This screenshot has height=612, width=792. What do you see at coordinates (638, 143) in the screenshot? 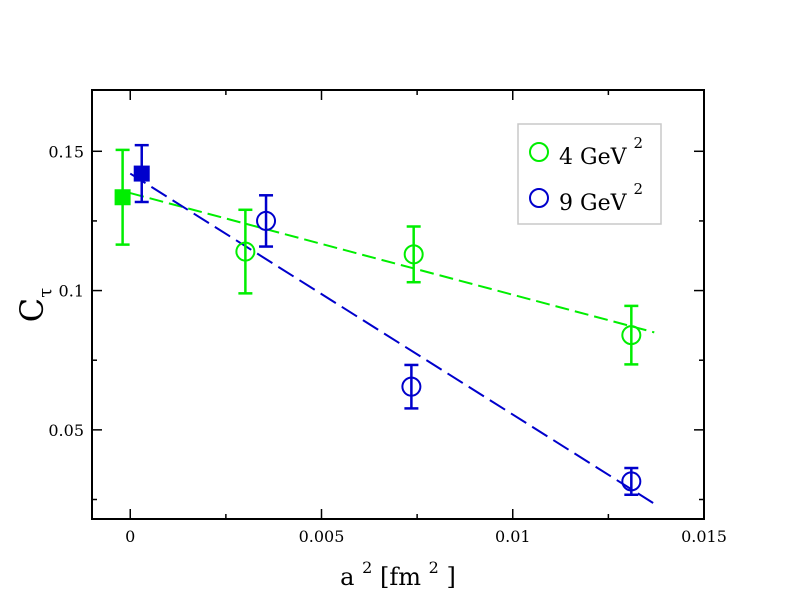
I see `legend-label-4gev-sup: 2` at bounding box center [638, 143].